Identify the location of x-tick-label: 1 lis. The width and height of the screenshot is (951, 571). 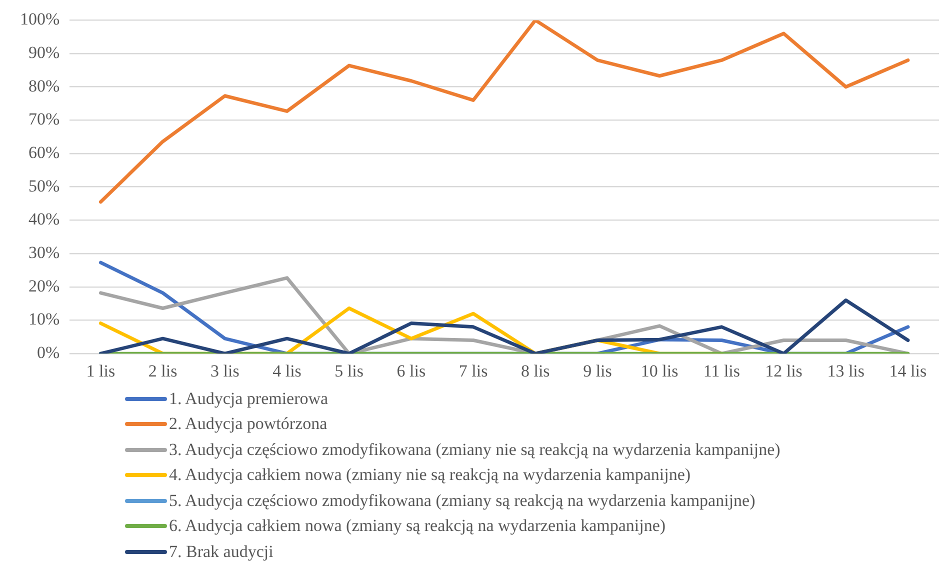
(101, 370).